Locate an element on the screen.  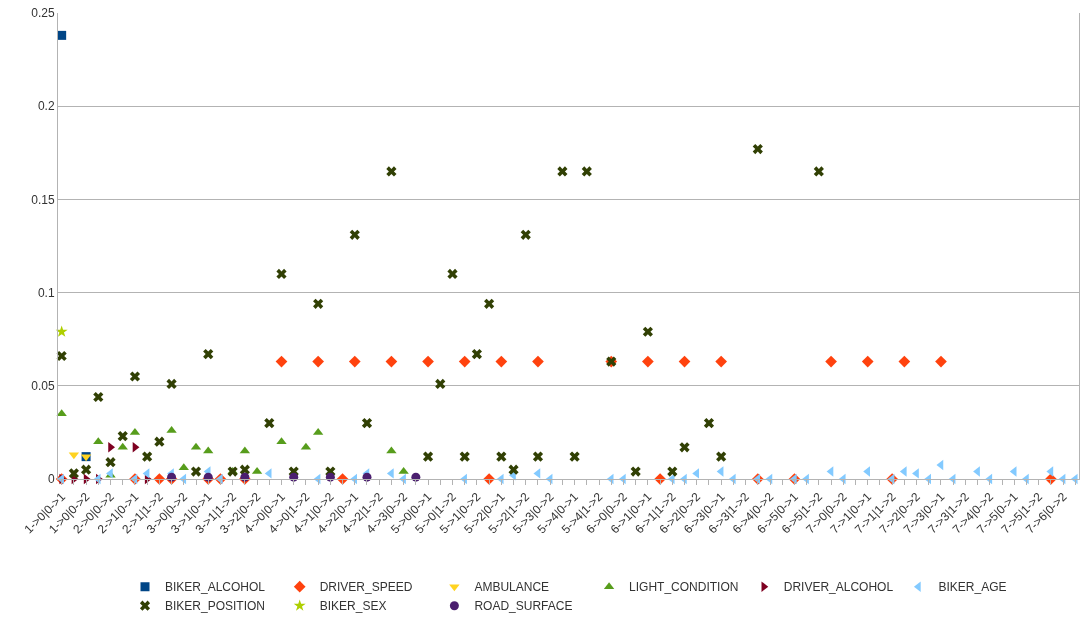
y-tick-label: 0.05 is located at coordinates (43, 386).